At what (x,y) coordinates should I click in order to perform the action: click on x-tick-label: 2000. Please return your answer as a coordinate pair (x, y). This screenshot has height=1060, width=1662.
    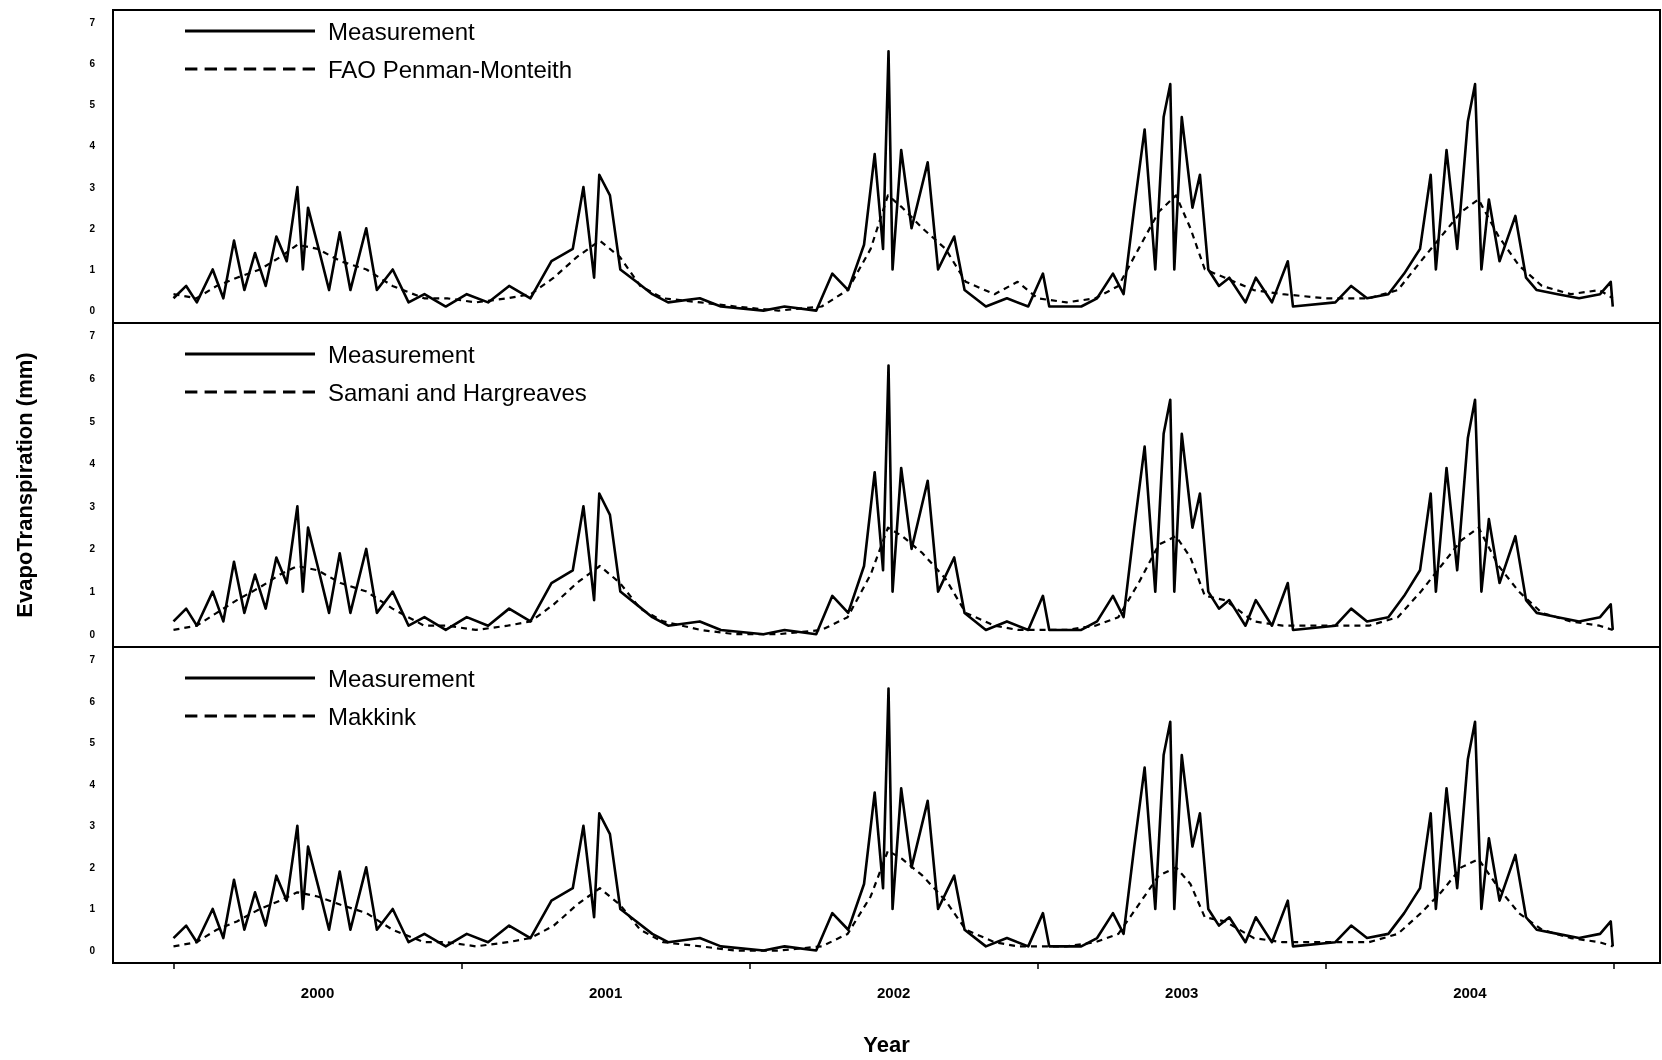
    Looking at the image, I should click on (317, 992).